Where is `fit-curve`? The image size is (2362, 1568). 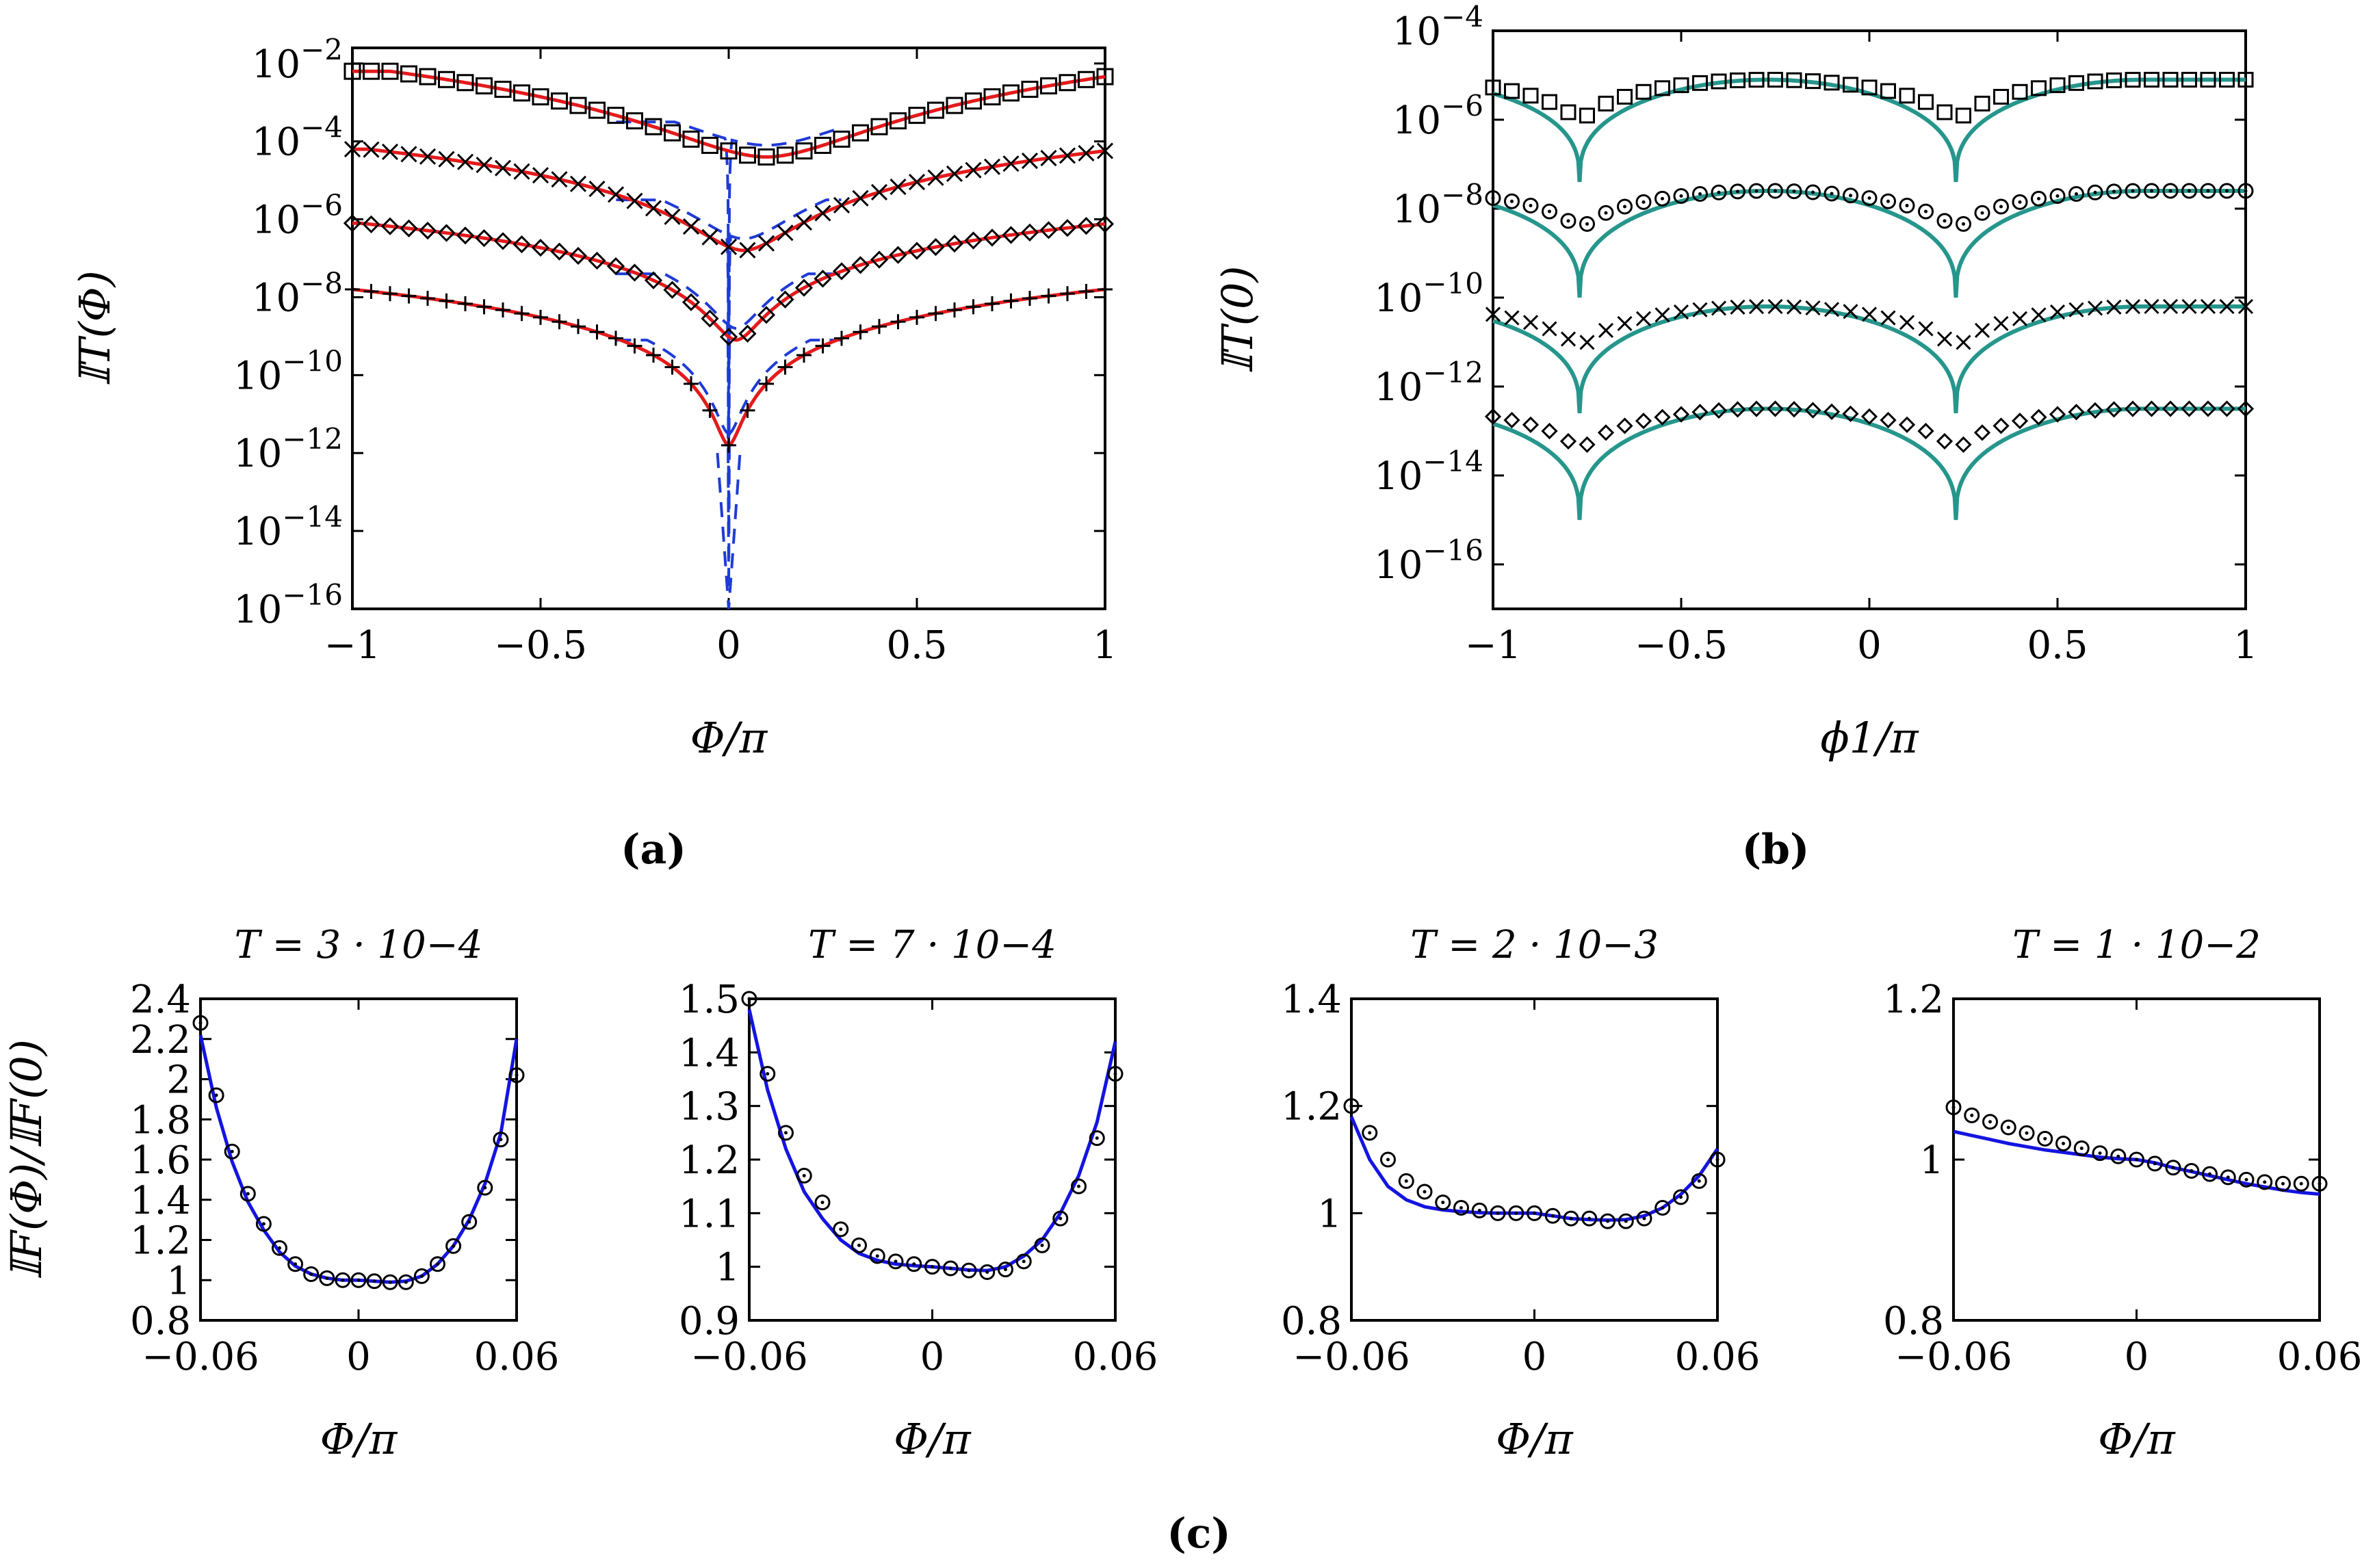 fit-curve is located at coordinates (359, 1159).